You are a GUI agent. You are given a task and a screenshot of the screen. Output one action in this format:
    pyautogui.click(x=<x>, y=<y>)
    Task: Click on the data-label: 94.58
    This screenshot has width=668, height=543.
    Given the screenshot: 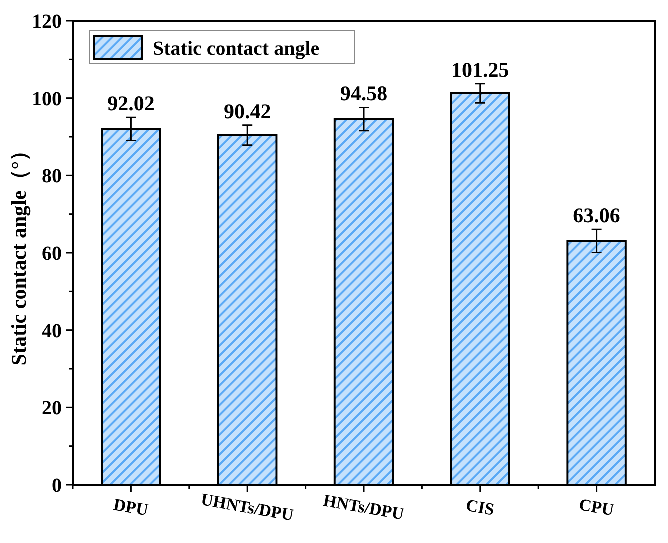 What is the action you would take?
    pyautogui.click(x=364, y=94)
    